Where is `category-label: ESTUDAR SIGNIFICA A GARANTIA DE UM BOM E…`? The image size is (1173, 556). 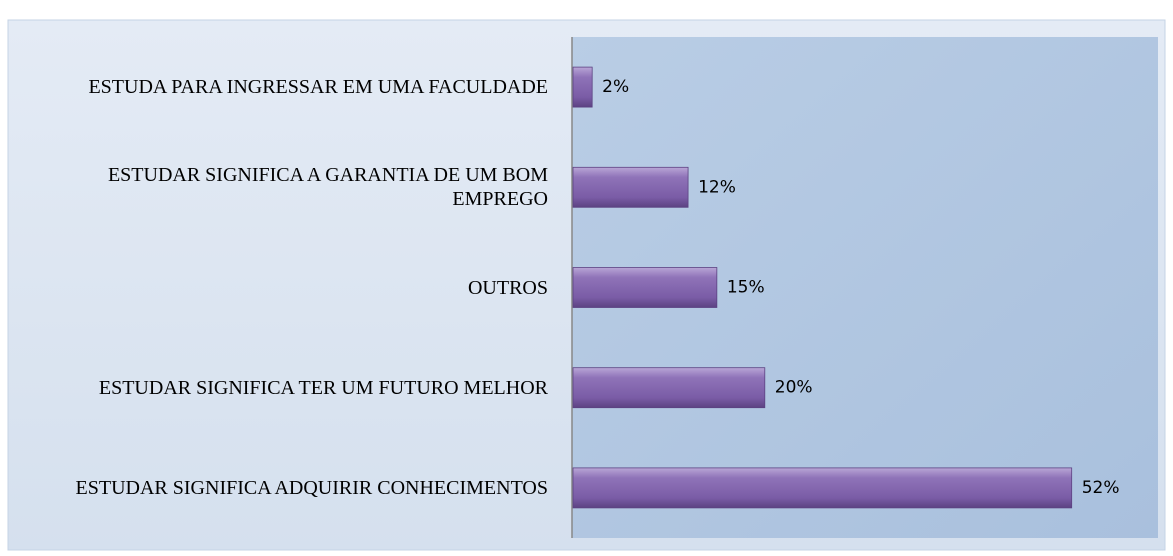
category-label: ESTUDAR SIGNIFICA A GARANTIA DE UM BOM E… is located at coordinates (327, 187).